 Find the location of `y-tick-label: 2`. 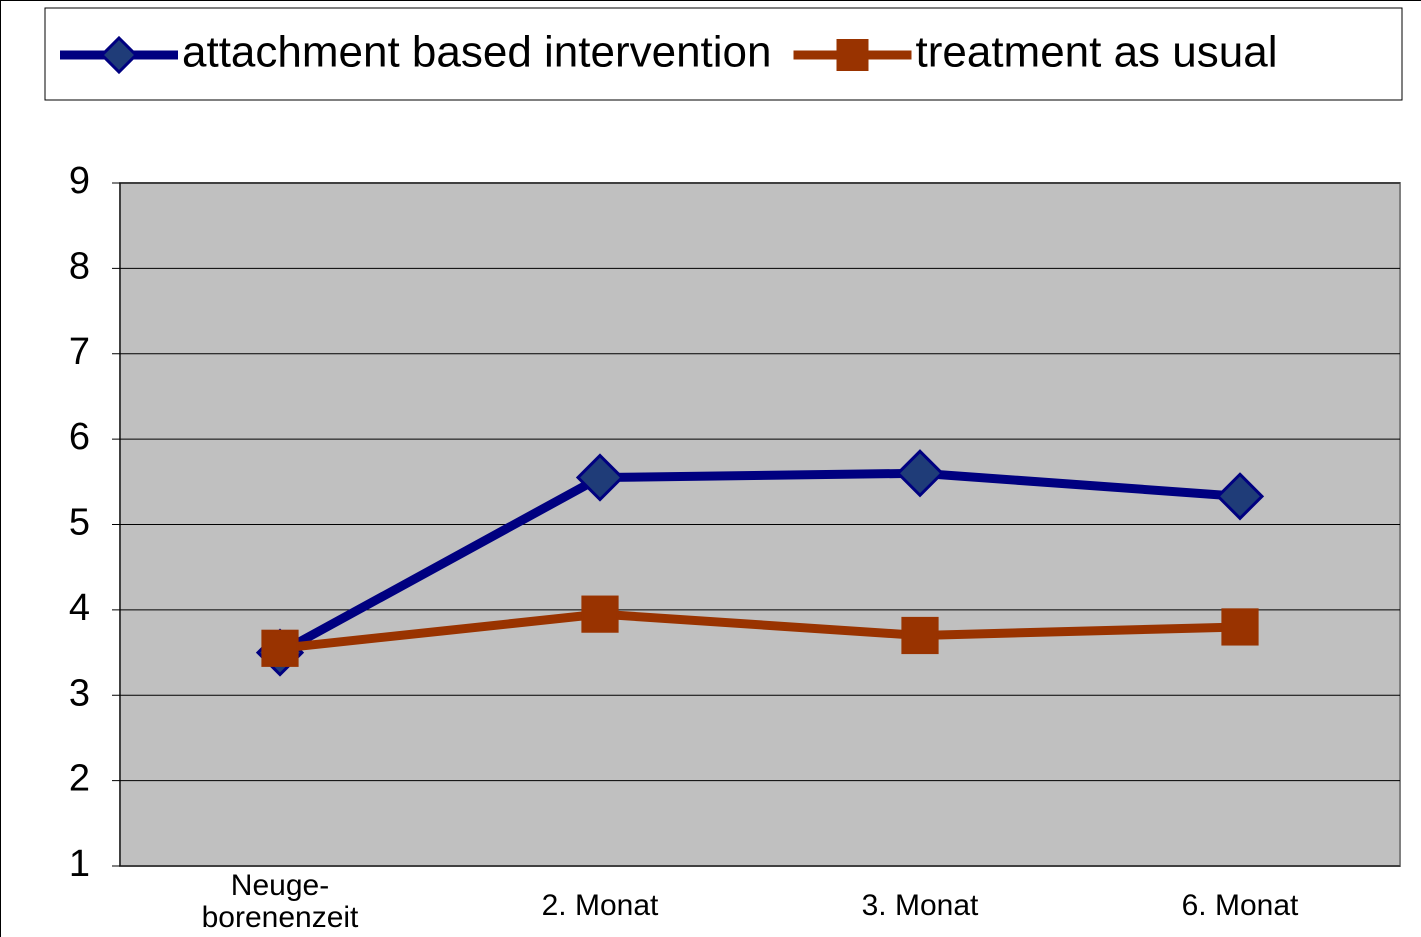

y-tick-label: 2 is located at coordinates (79, 779).